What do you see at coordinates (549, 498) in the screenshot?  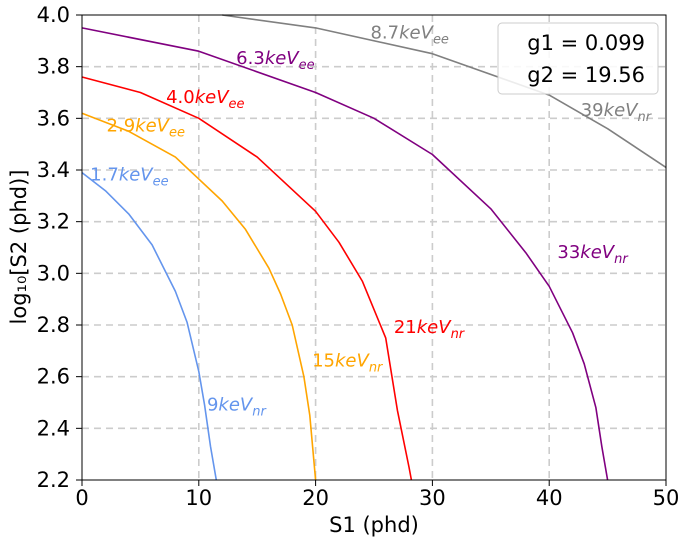 I see `x-tick-label: 40` at bounding box center [549, 498].